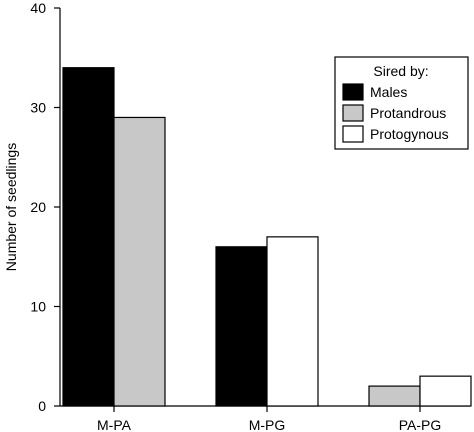 Image resolution: width=474 pixels, height=432 pixels. Describe the element at coordinates (400, 71) in the screenshot. I see `legend-title: Sired by:` at that location.